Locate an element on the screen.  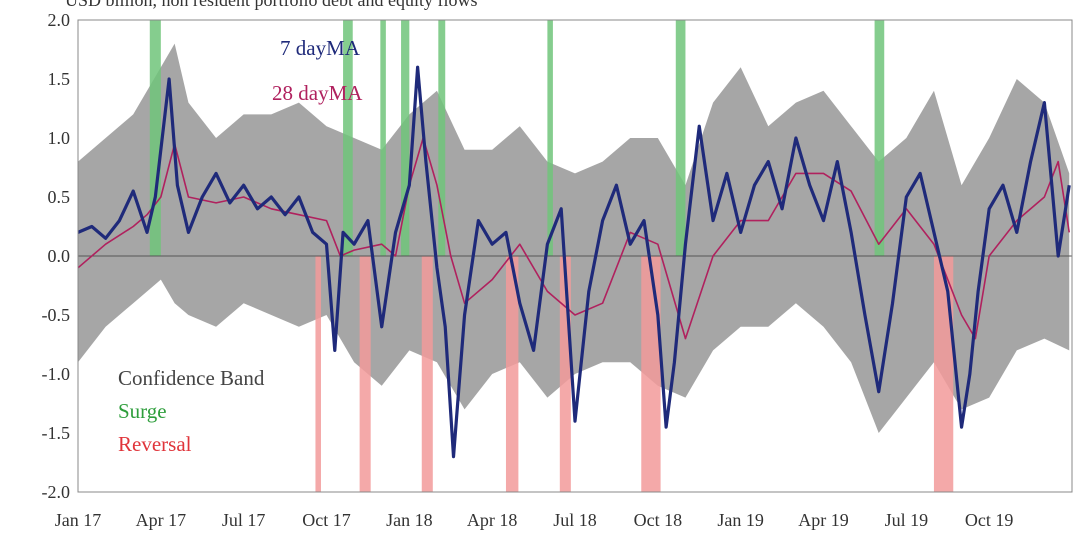
y-tick-label: 0.0 is located at coordinates (59, 256).